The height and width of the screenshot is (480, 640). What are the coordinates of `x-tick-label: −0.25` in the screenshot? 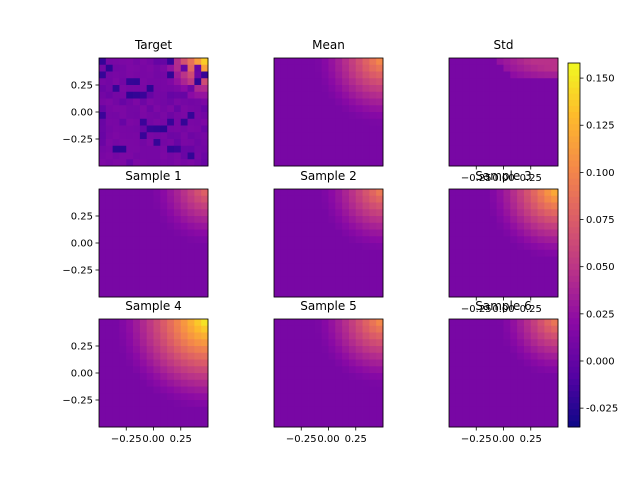 It's located at (476, 178).